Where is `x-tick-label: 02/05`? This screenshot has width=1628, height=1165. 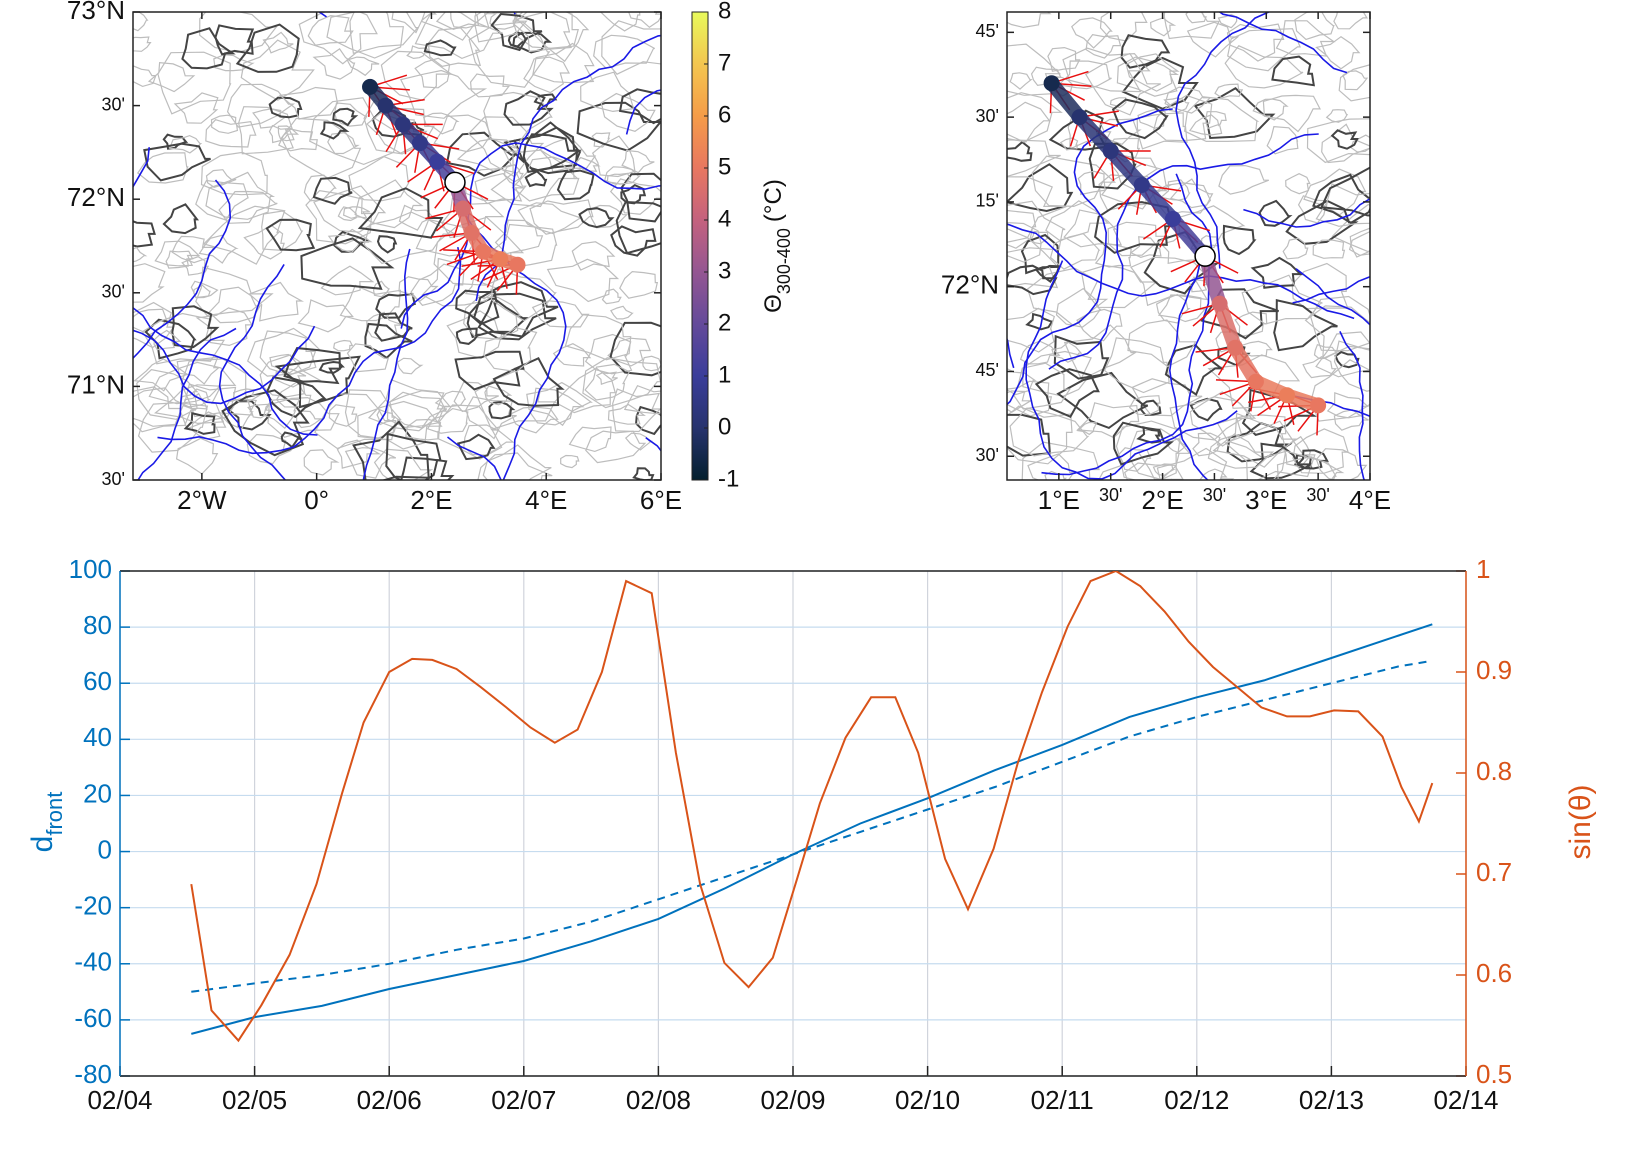 x-tick-label: 02/05 is located at coordinates (254, 1100).